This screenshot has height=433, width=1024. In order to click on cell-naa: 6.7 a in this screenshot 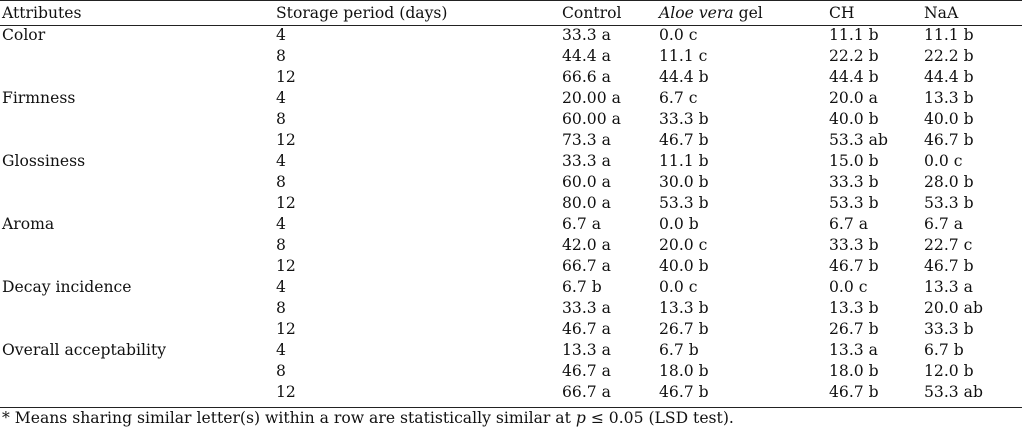, I will do `click(944, 224)`.